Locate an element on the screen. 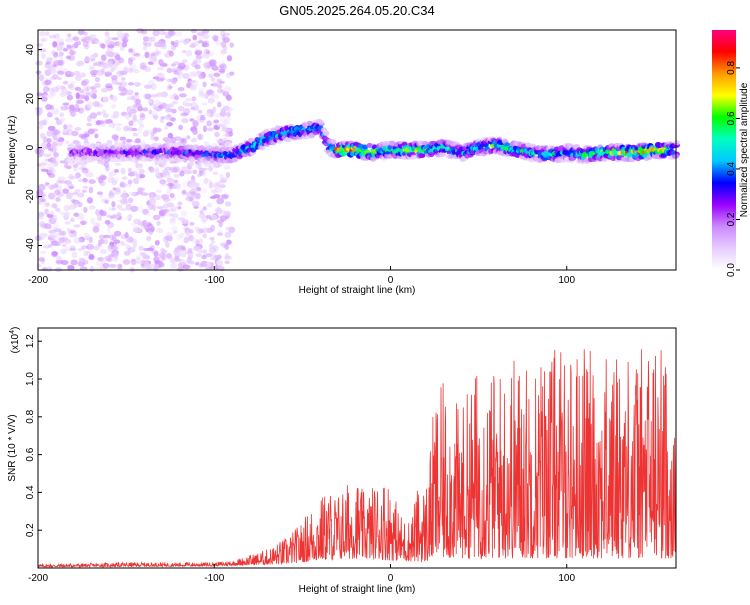 The image size is (750, 605). snr-x-tick-label: -200 is located at coordinates (38, 578).